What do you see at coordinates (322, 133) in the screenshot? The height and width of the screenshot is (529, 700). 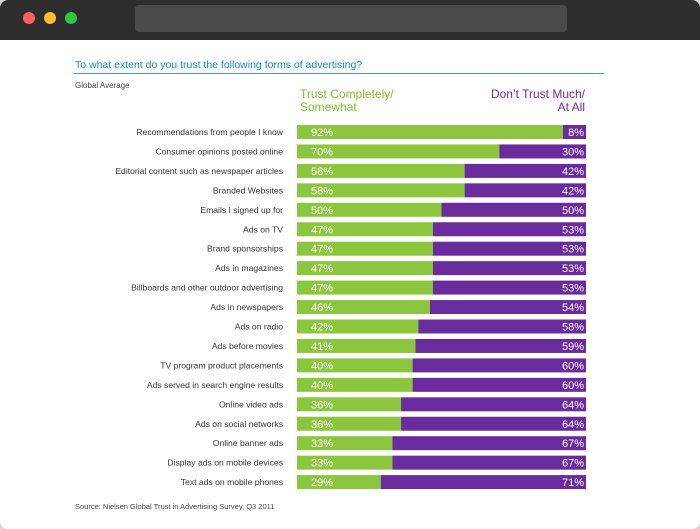 I see `value-label-trust: 92%` at bounding box center [322, 133].